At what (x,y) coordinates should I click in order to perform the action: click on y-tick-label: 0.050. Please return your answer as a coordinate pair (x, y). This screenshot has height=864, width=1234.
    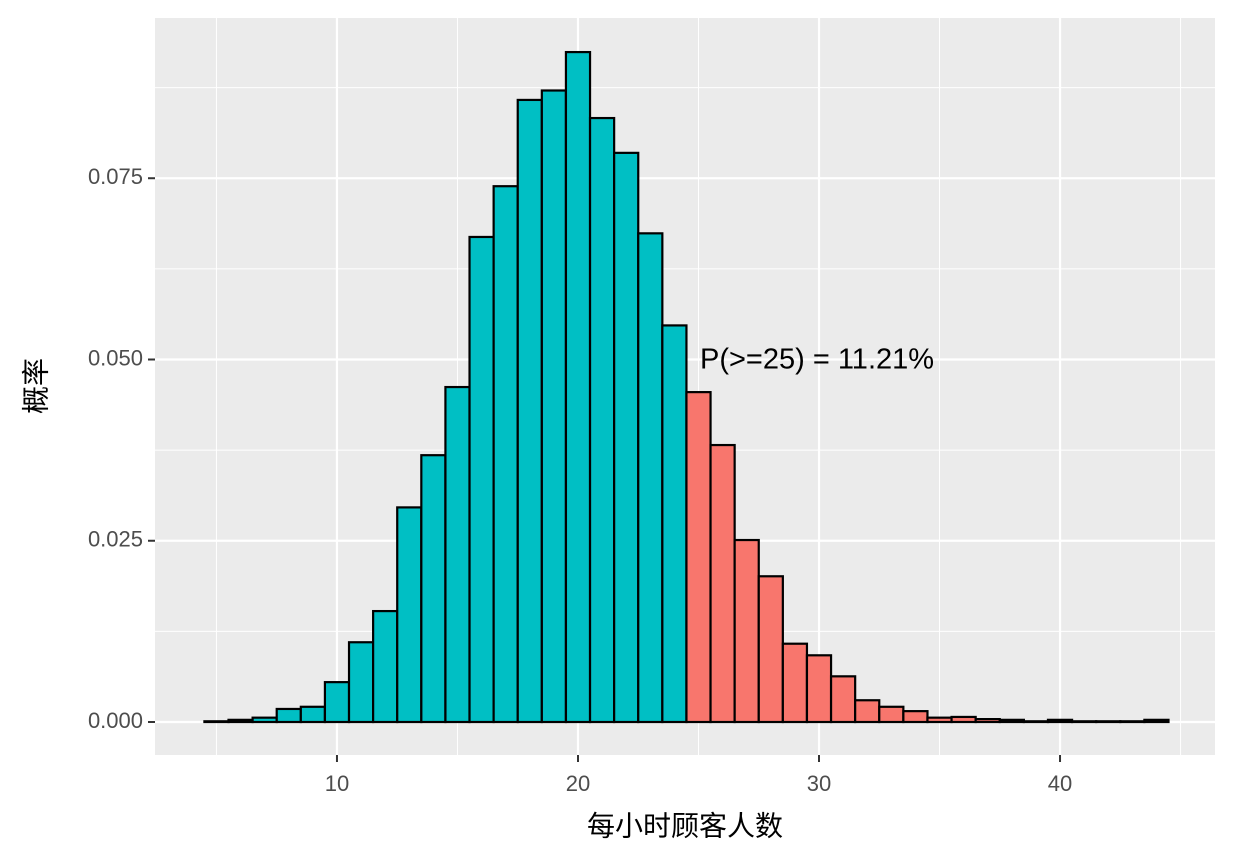
    Looking at the image, I should click on (115, 357).